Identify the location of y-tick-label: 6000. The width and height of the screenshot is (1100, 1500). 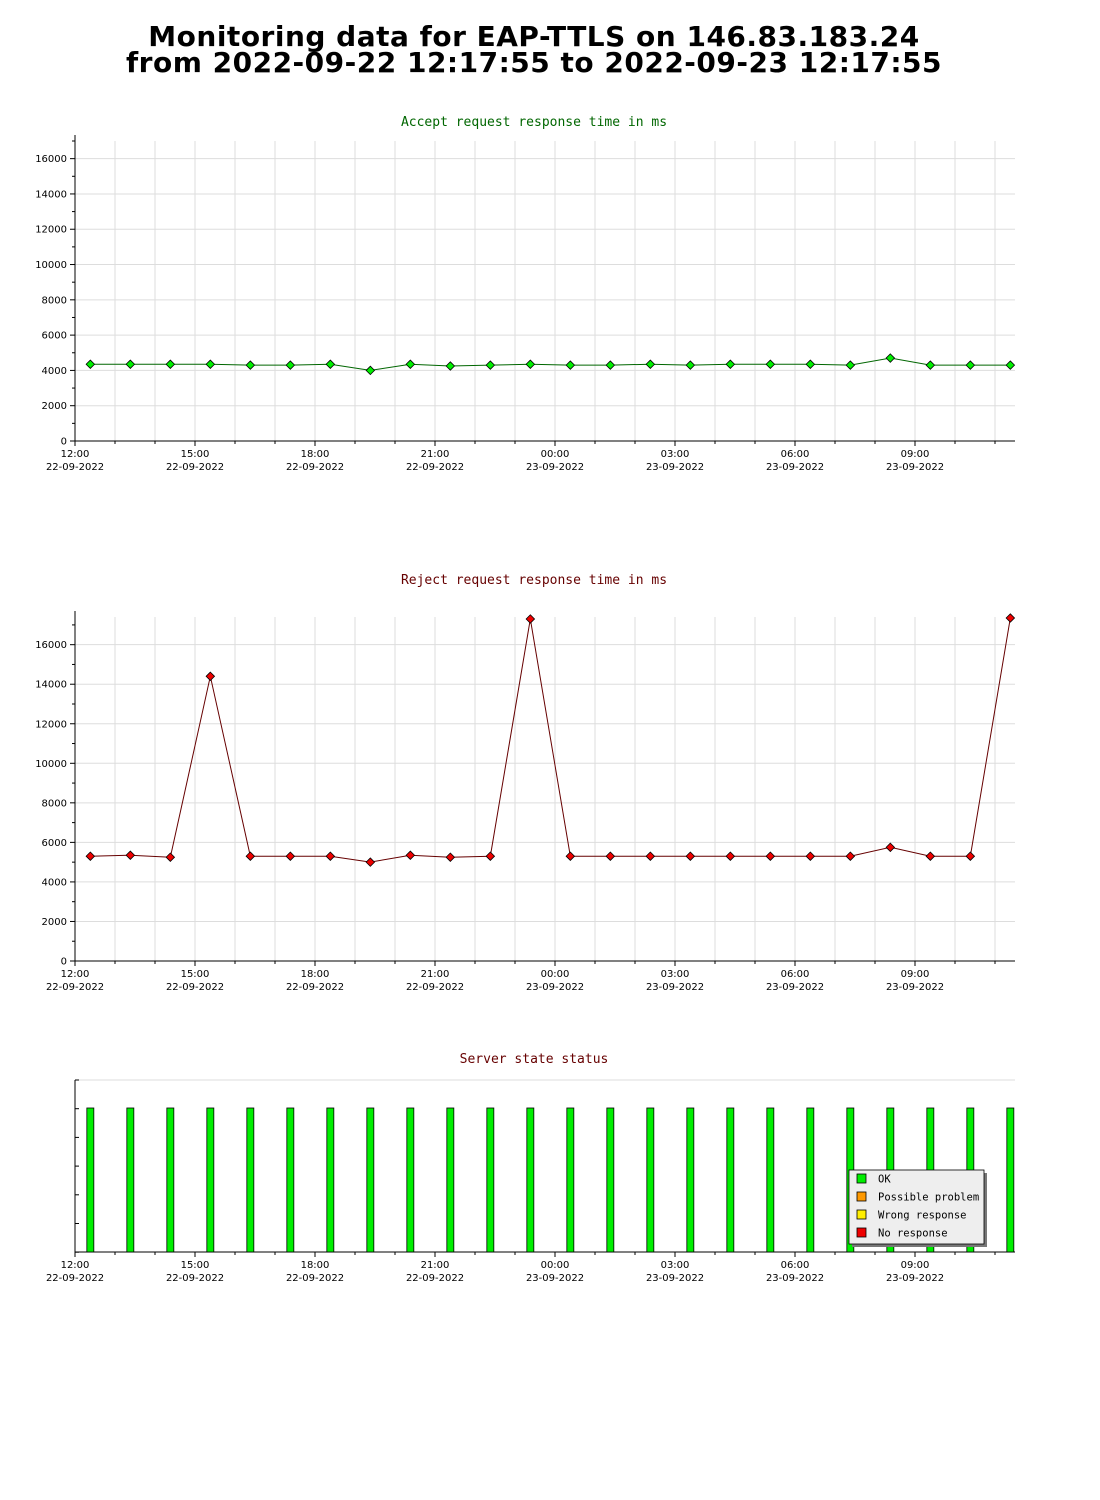
(54, 336).